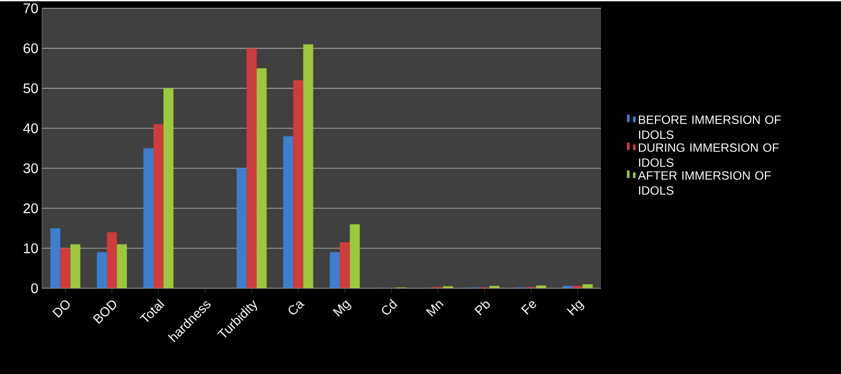 The width and height of the screenshot is (841, 374). What do you see at coordinates (708, 155) in the screenshot?
I see `legend-label: DURING IMMERSION OF IDOLS` at bounding box center [708, 155].